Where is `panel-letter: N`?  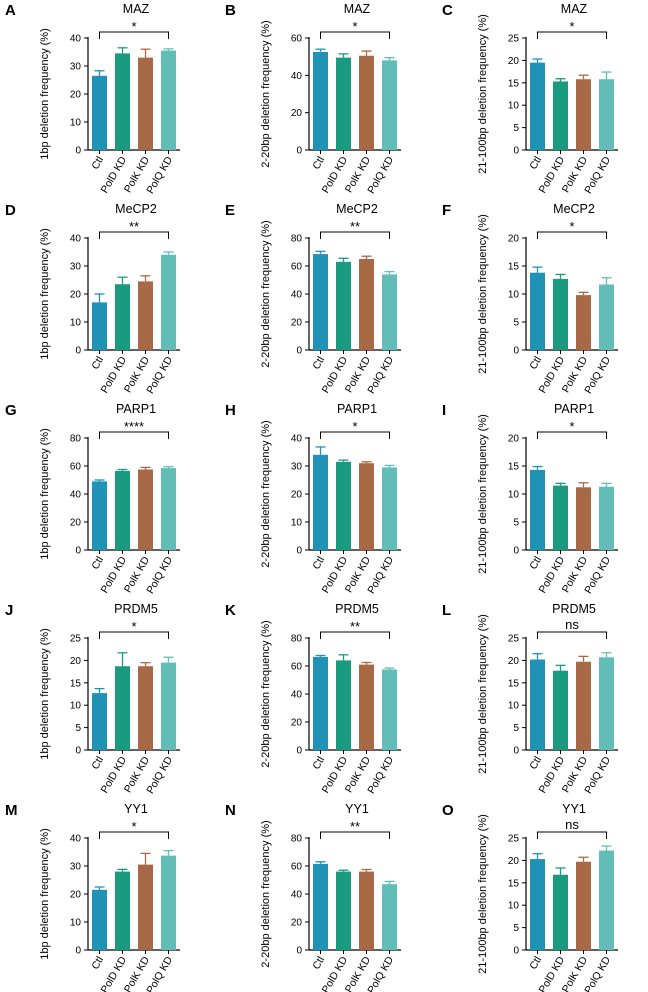
panel-letter: N is located at coordinates (230, 810).